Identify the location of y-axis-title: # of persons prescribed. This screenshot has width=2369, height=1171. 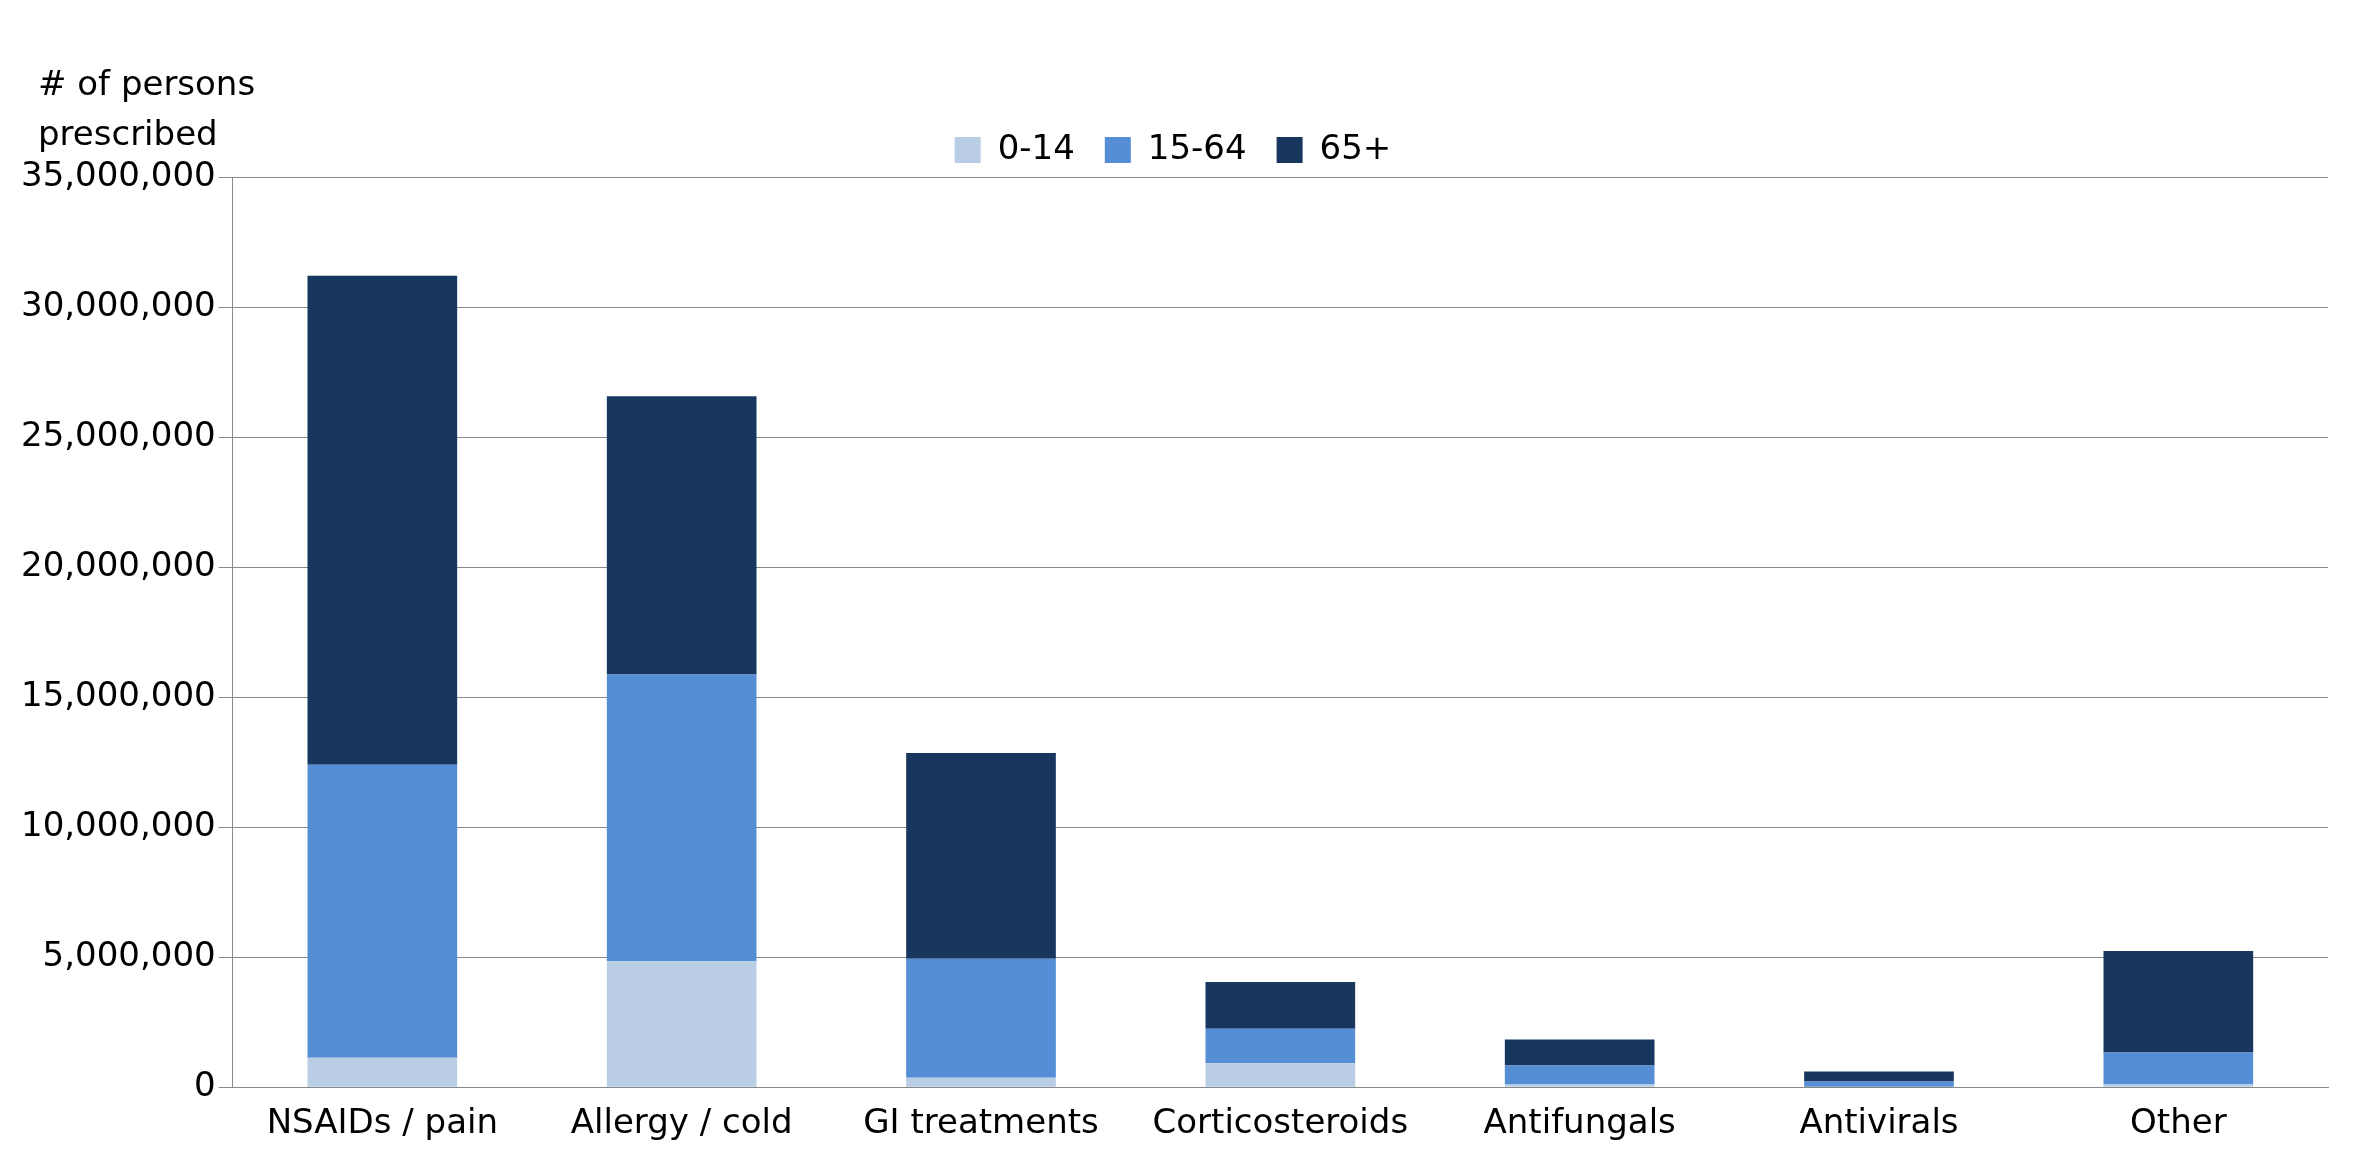
(147, 108).